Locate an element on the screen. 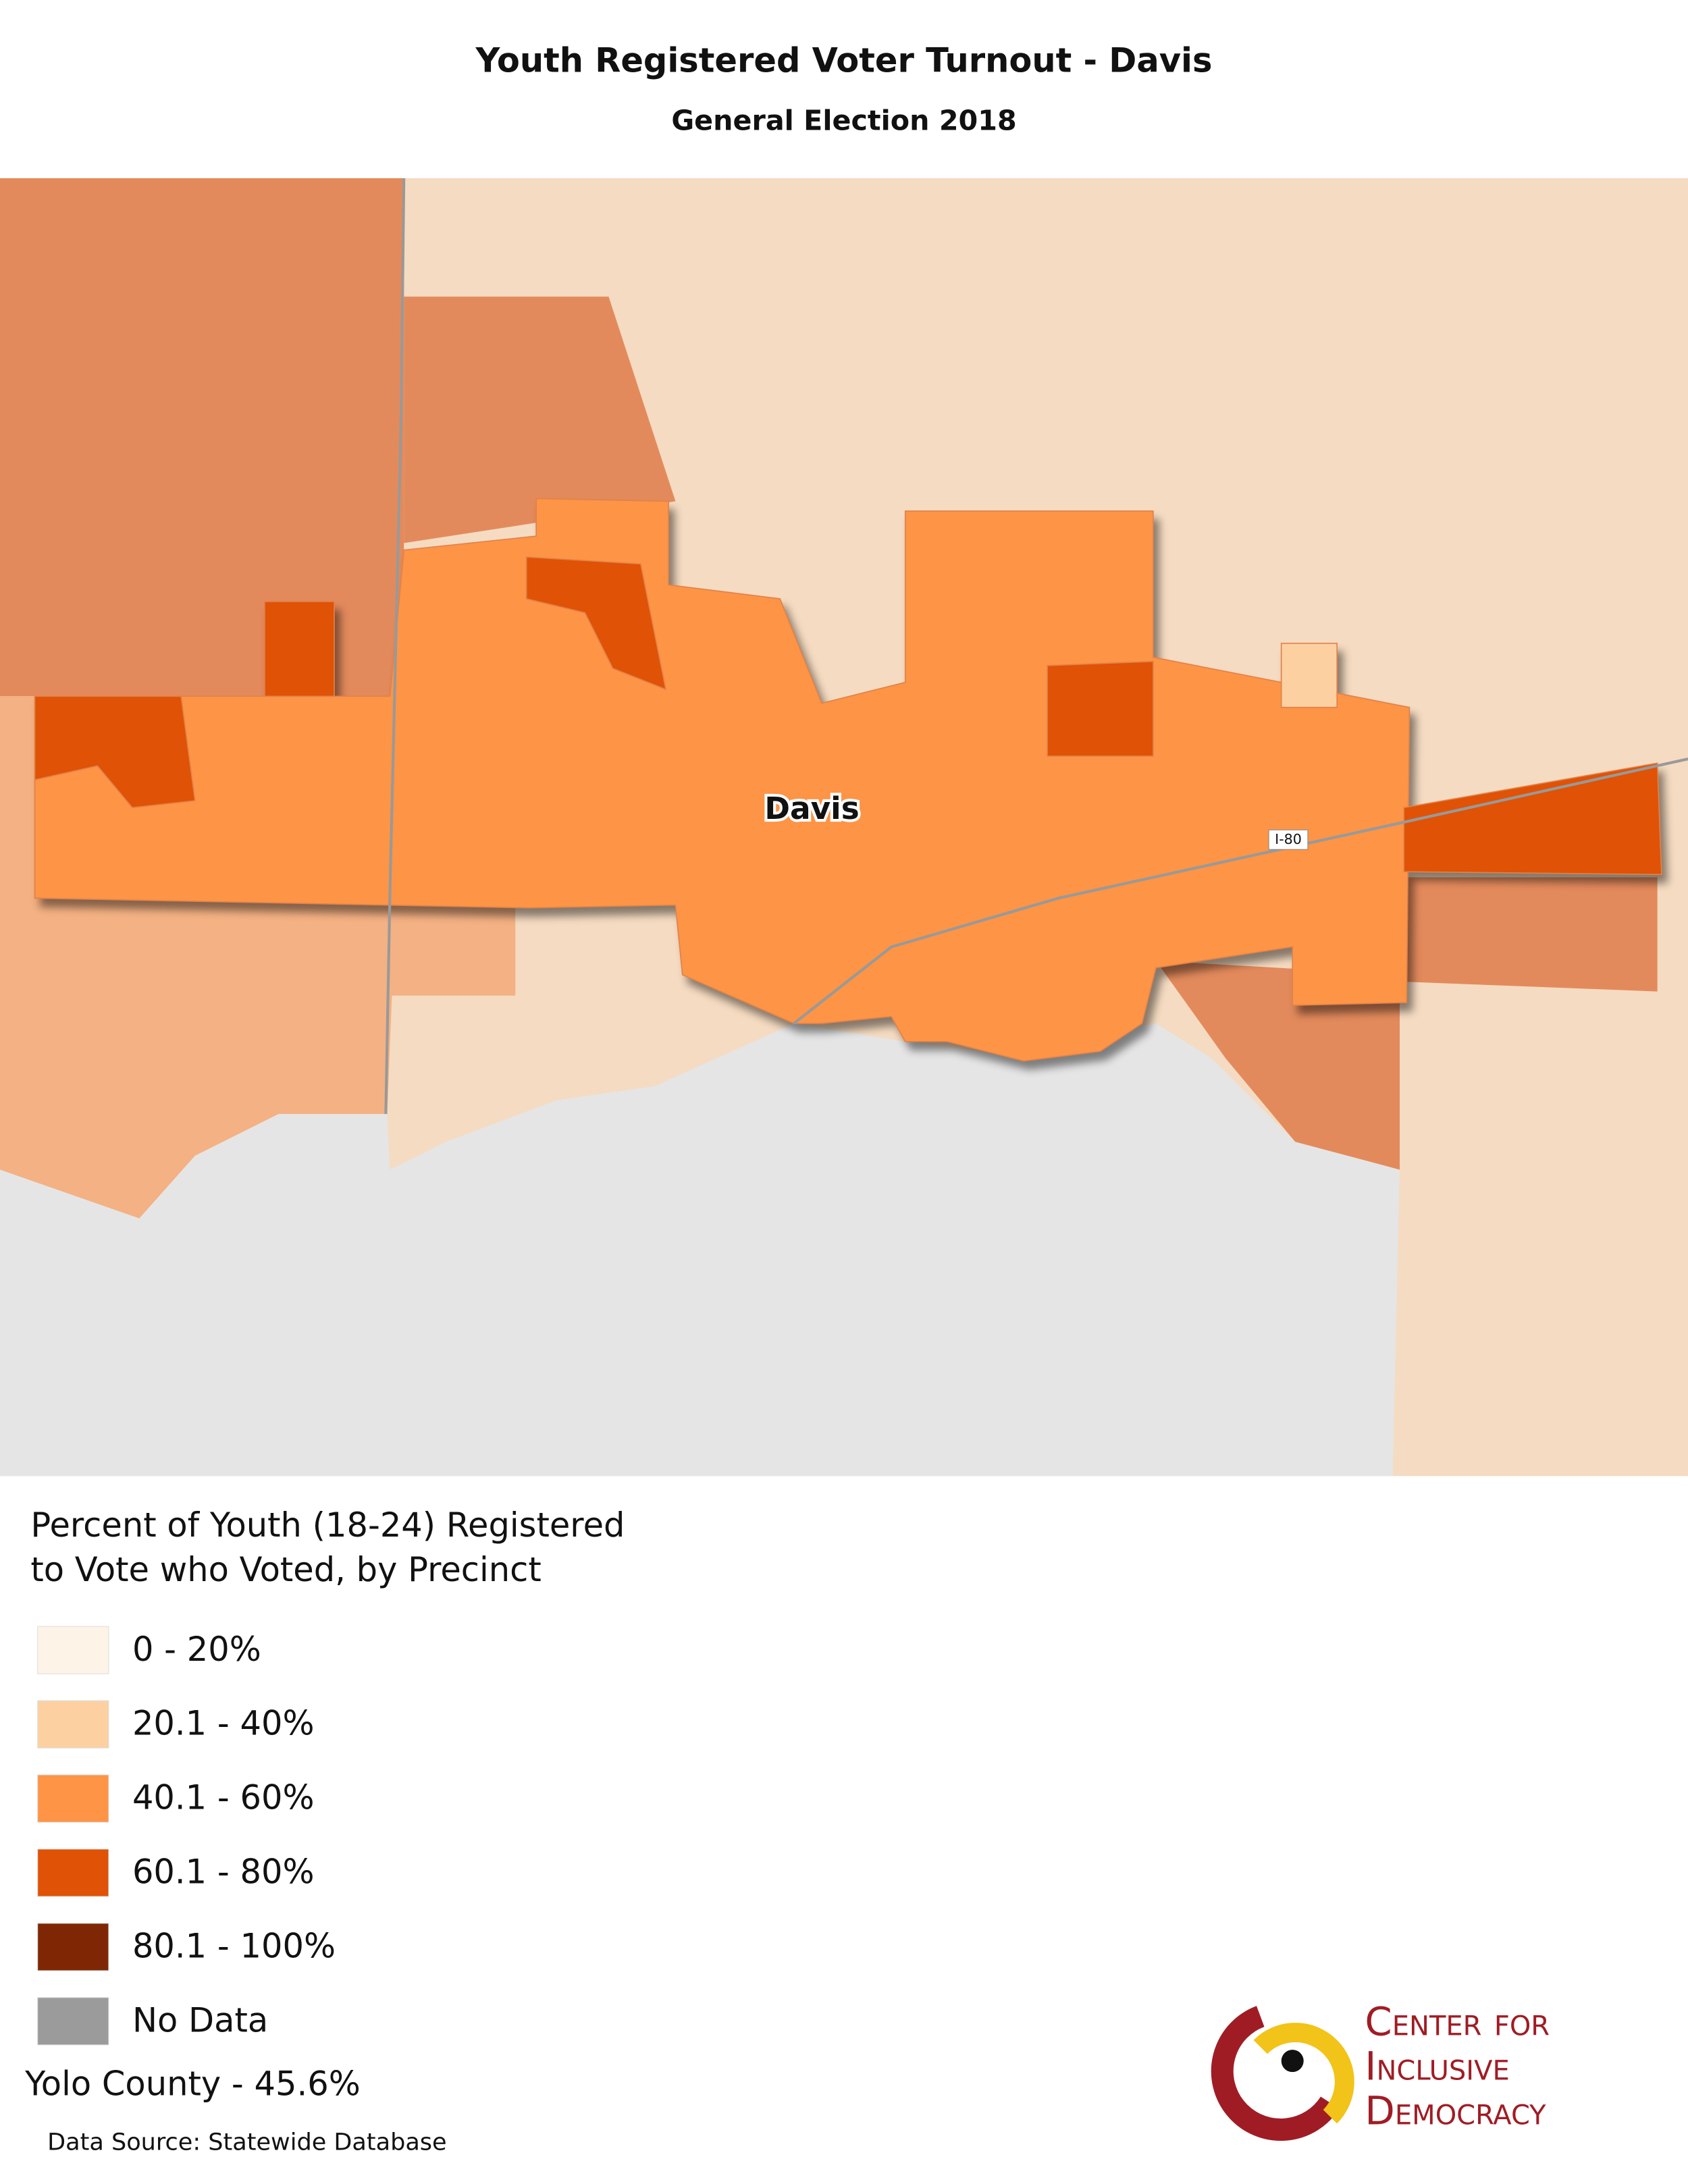  legend-title: to Vote who Voted, by Precinct is located at coordinates (285, 1569).